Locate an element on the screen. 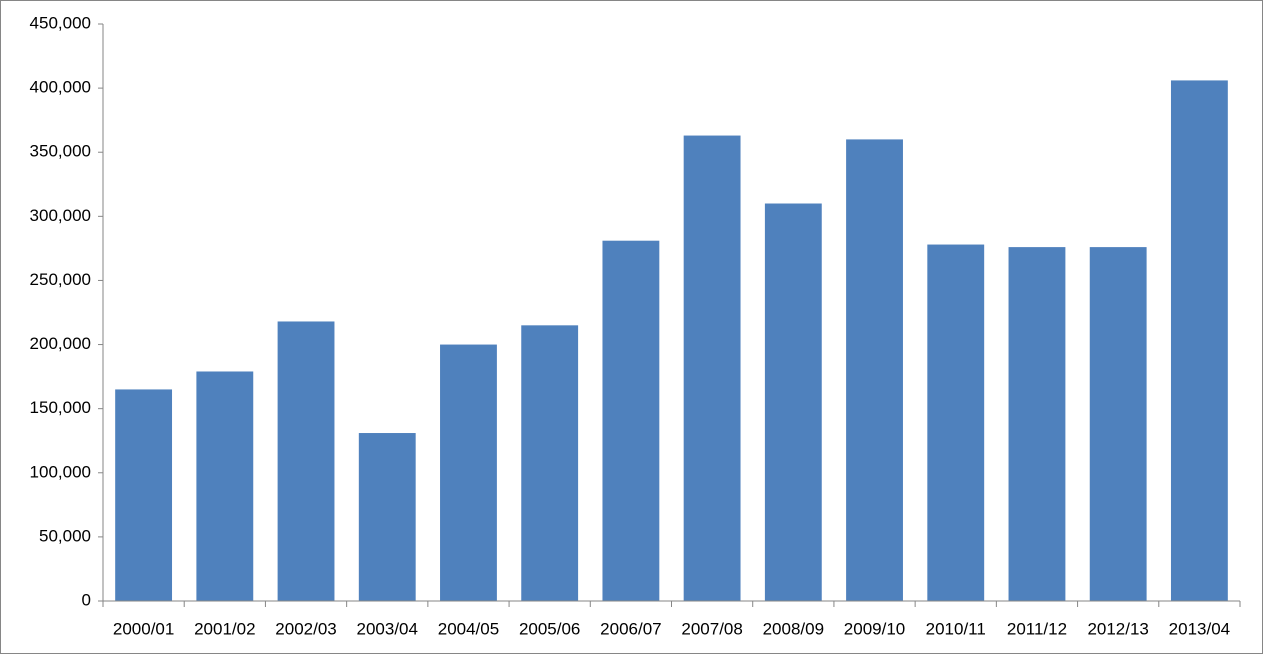  y-tick-label: 100,000 is located at coordinates (60, 471).